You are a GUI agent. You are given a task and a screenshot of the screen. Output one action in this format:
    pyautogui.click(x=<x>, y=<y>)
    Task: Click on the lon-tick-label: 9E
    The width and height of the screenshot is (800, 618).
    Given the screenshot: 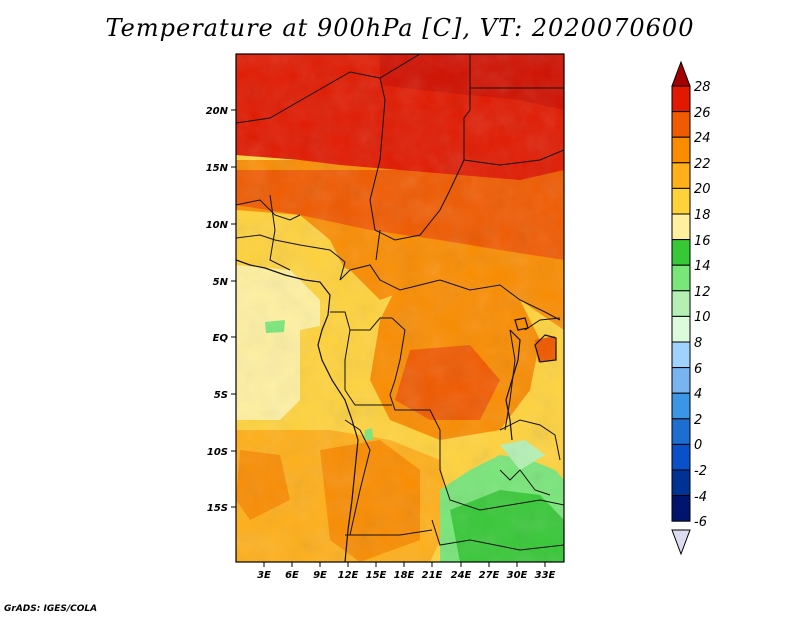 What is the action you would take?
    pyautogui.click(x=320, y=575)
    